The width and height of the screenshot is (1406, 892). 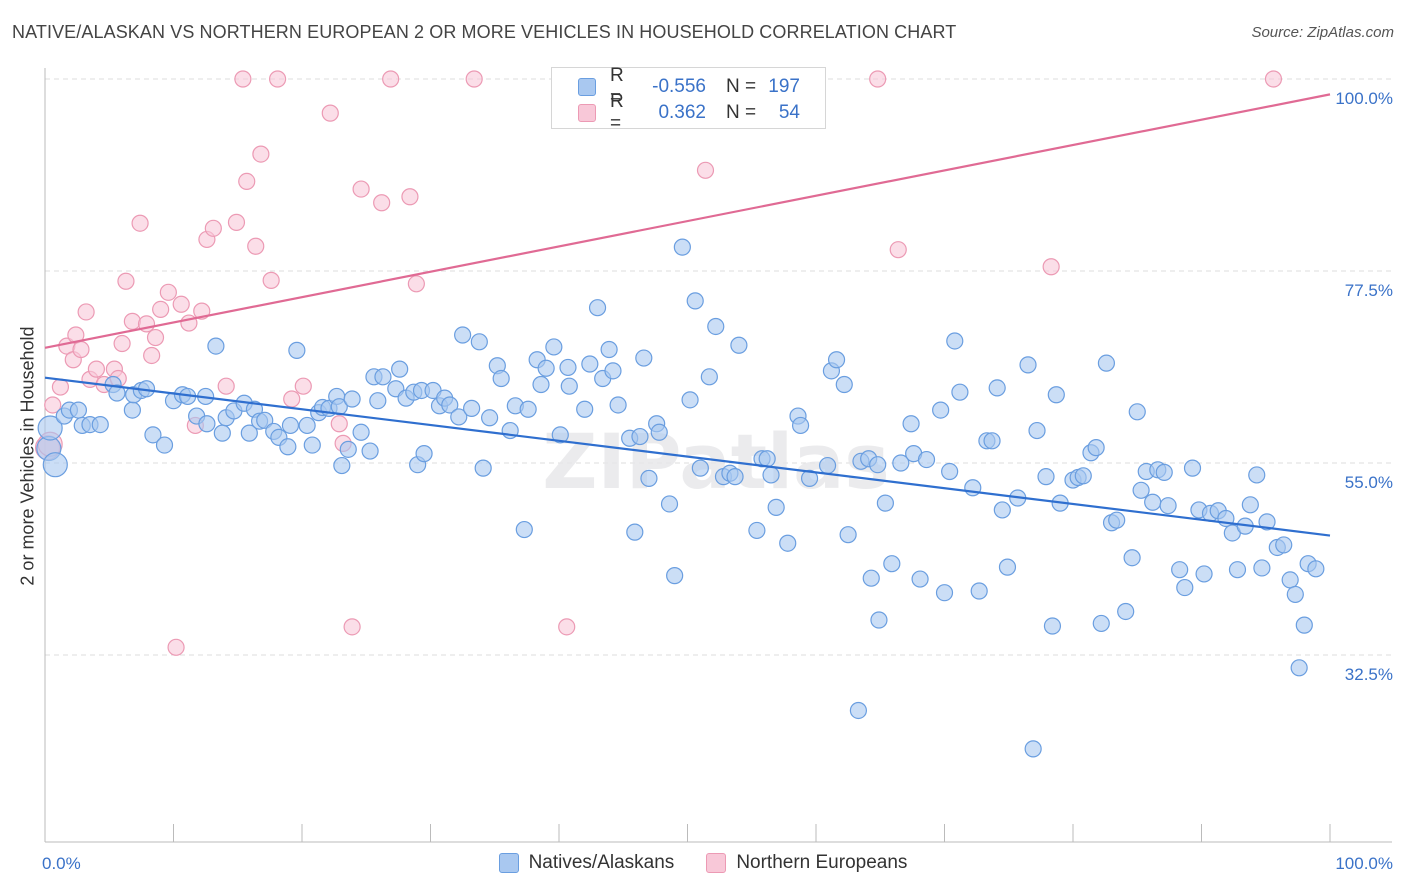 What do you see at coordinates (586, 863) in the screenshot?
I see `legend-item-natives: Natives/Alaskans` at bounding box center [586, 863].